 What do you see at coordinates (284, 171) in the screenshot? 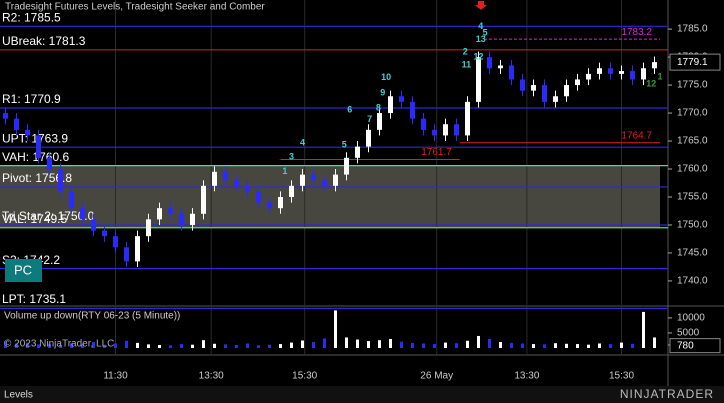
I see `count-label: 1` at bounding box center [284, 171].